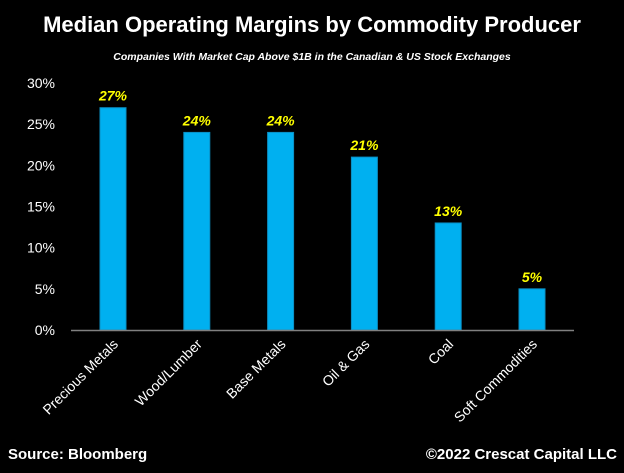 This screenshot has height=473, width=624. I want to click on x-tick-label: Coal, so click(441, 352).